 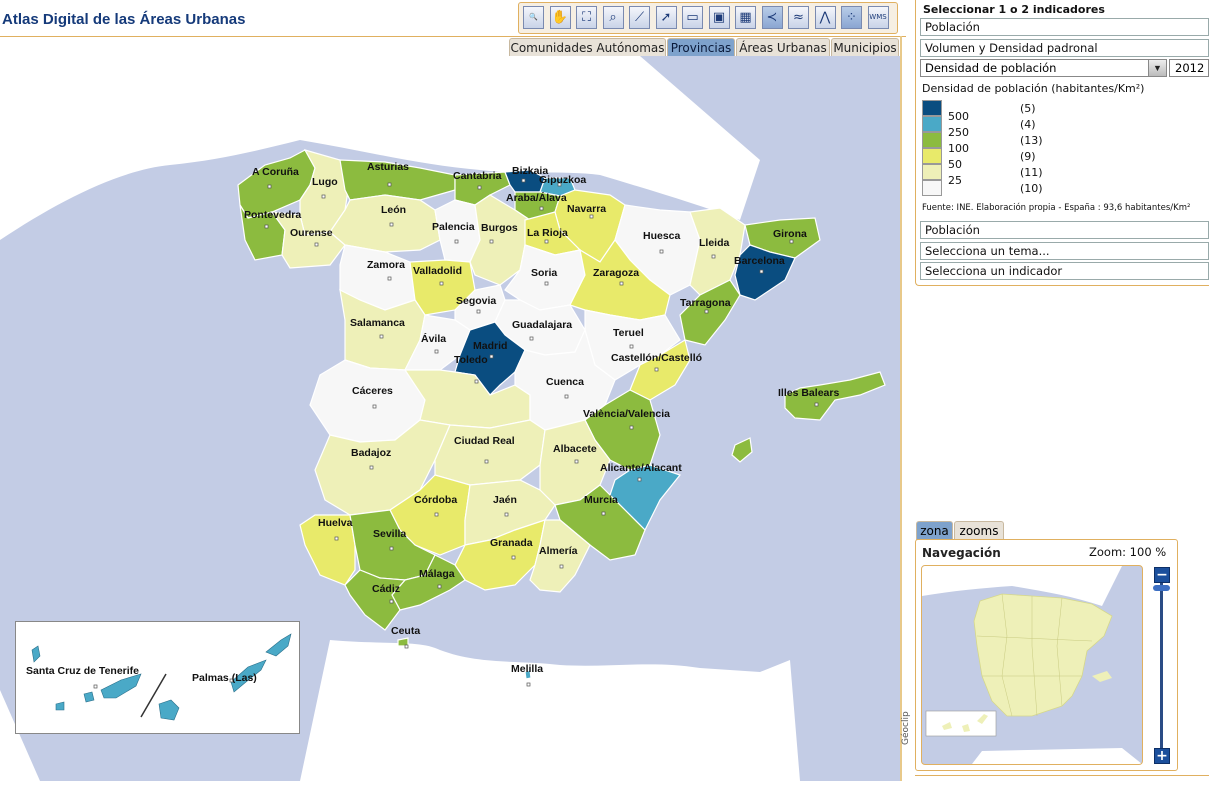 What do you see at coordinates (437, 574) in the screenshot?
I see `label-malaga: Málaga` at bounding box center [437, 574].